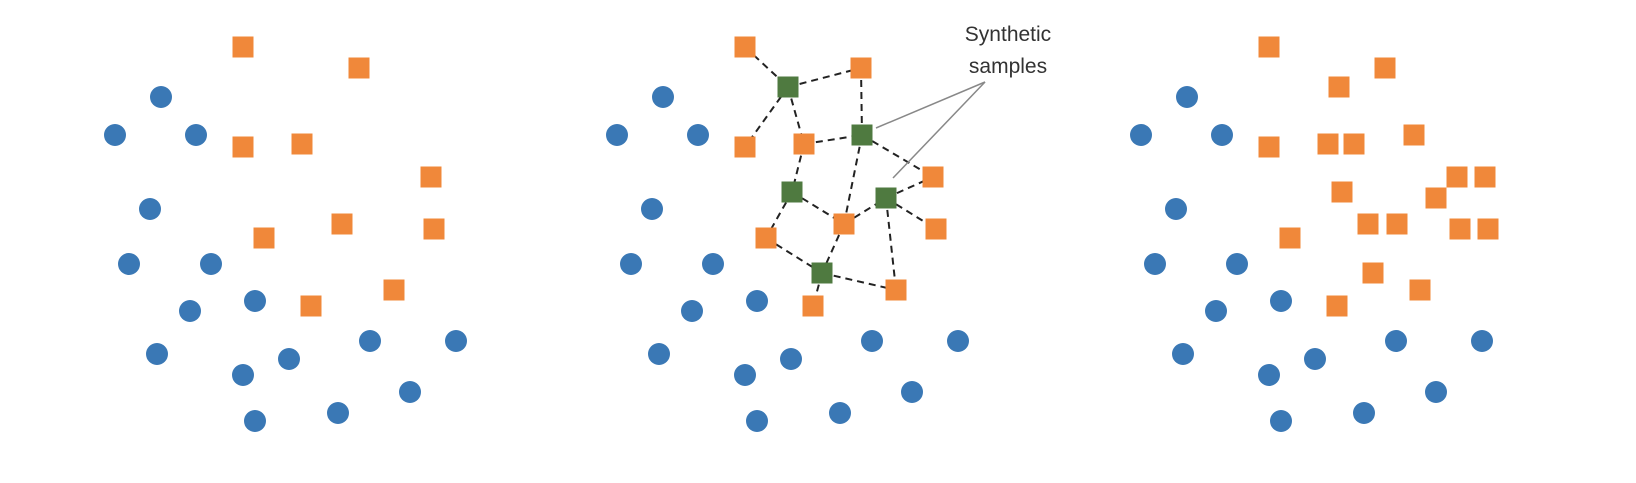  What do you see at coordinates (840, 176) in the screenshot?
I see `interpolation-edges` at bounding box center [840, 176].